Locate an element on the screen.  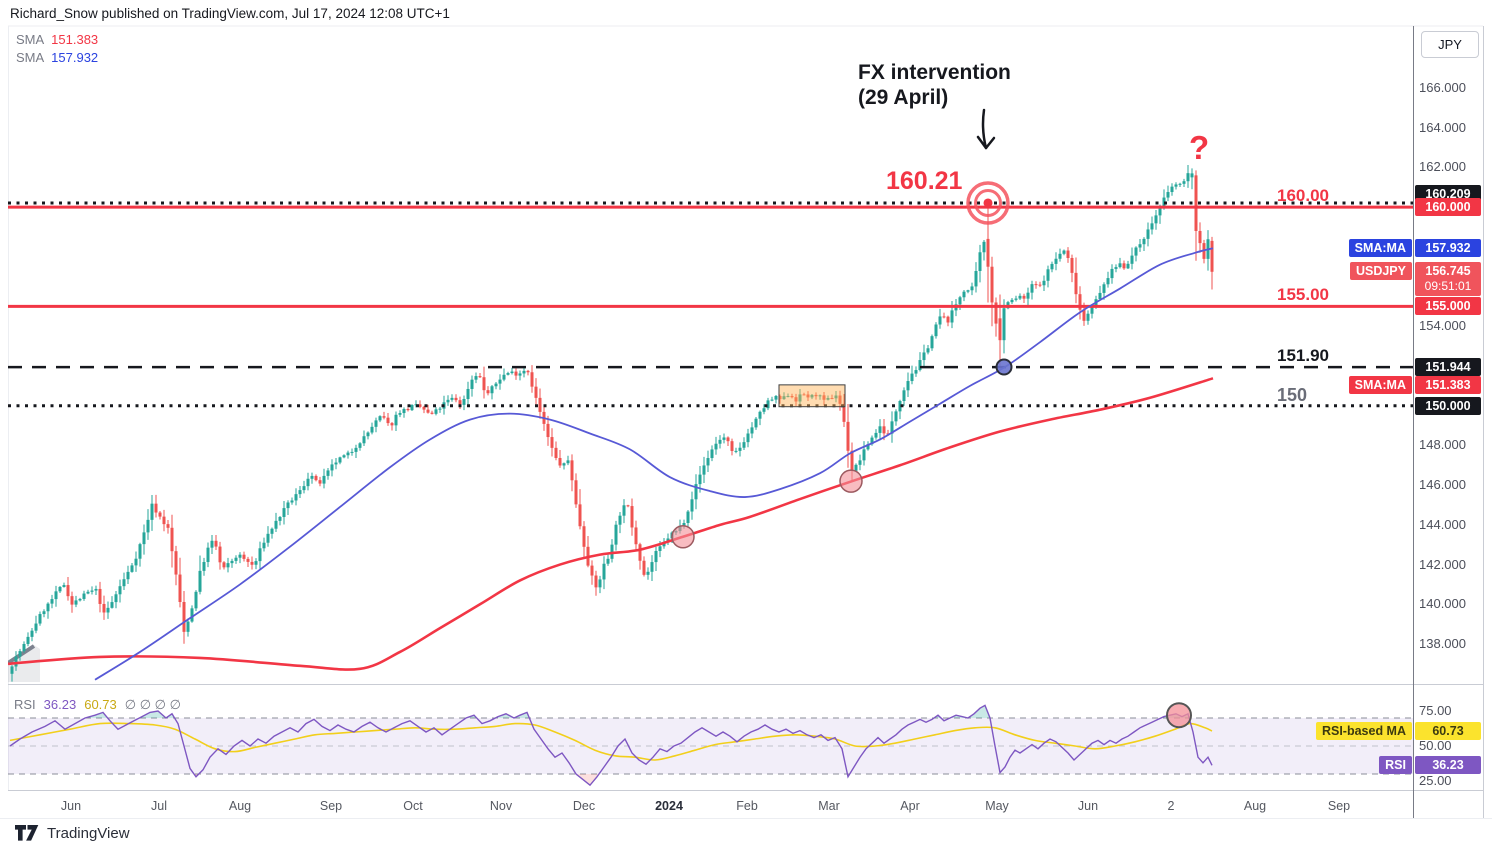
rsi-legend-value: 36.23 is located at coordinates (60, 704).